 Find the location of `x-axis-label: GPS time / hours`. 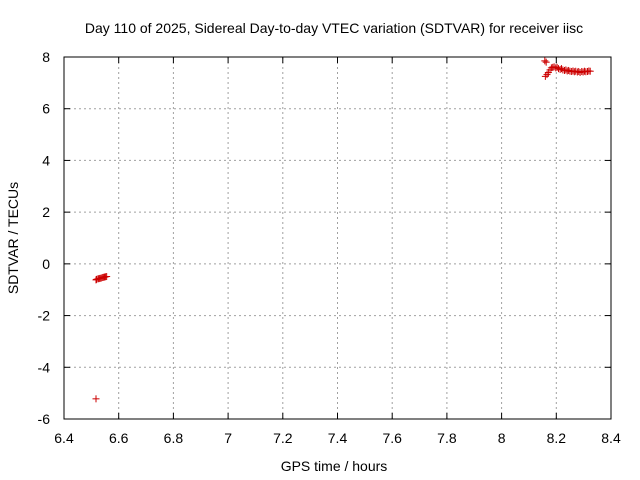

x-axis-label: GPS time / hours is located at coordinates (334, 466).